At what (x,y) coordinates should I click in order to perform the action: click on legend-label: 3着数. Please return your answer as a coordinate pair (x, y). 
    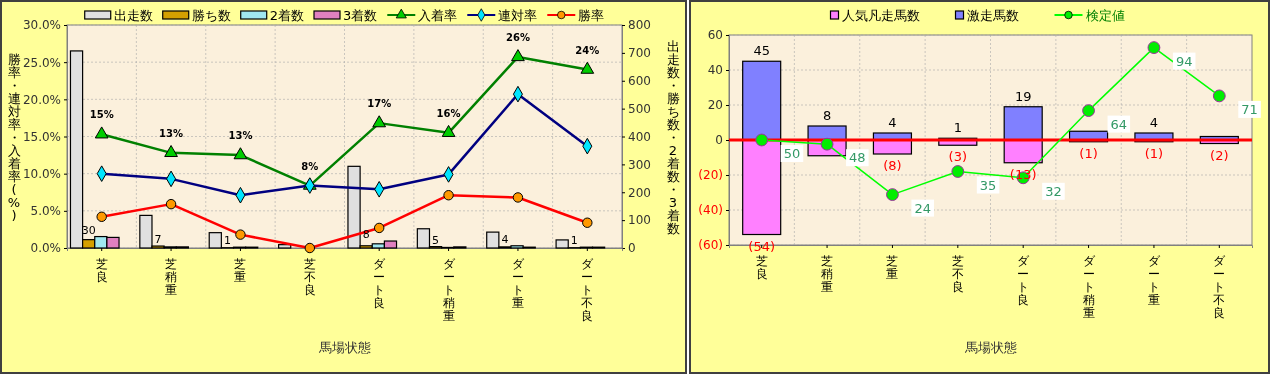
    Looking at the image, I should click on (360, 15).